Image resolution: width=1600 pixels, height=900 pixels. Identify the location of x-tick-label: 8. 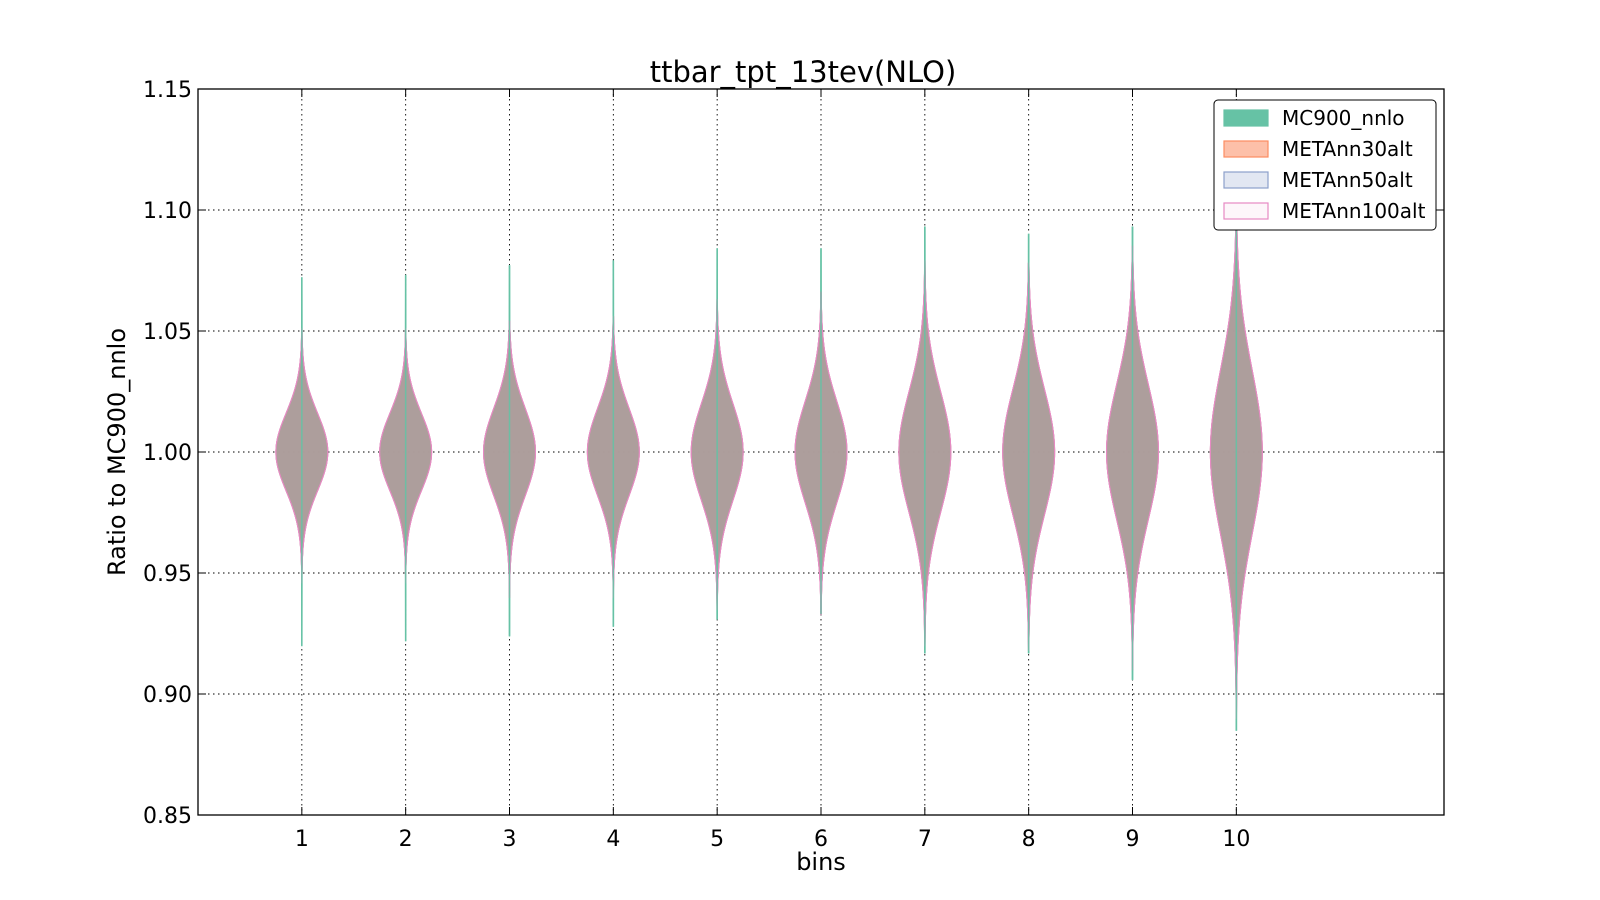
(1029, 839).